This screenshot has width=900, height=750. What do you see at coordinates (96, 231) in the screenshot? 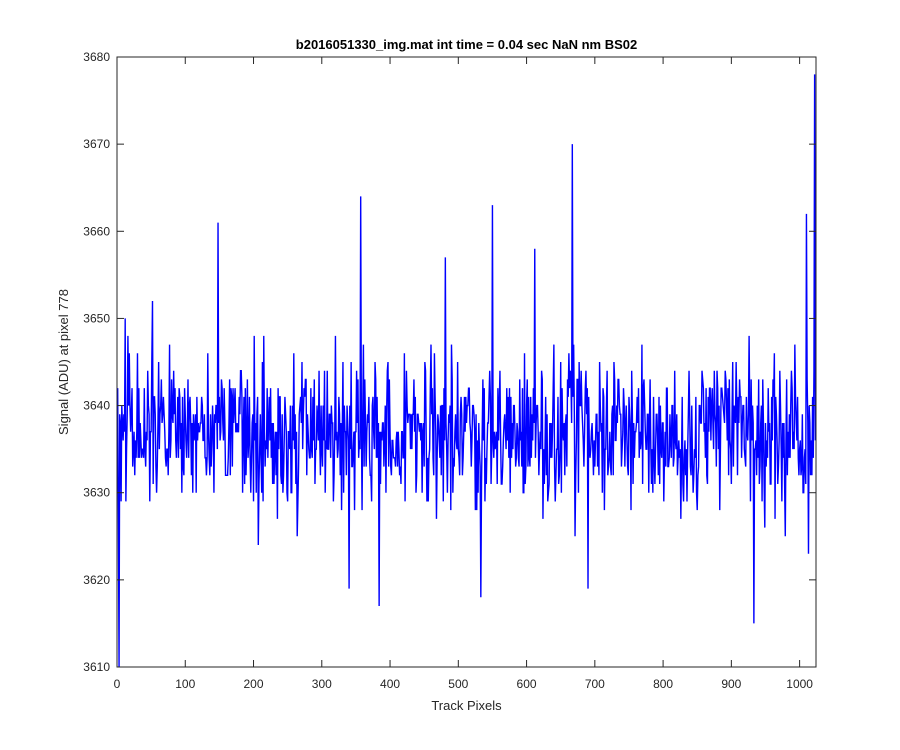
I see `y-tick-label: 3660` at bounding box center [96, 231].